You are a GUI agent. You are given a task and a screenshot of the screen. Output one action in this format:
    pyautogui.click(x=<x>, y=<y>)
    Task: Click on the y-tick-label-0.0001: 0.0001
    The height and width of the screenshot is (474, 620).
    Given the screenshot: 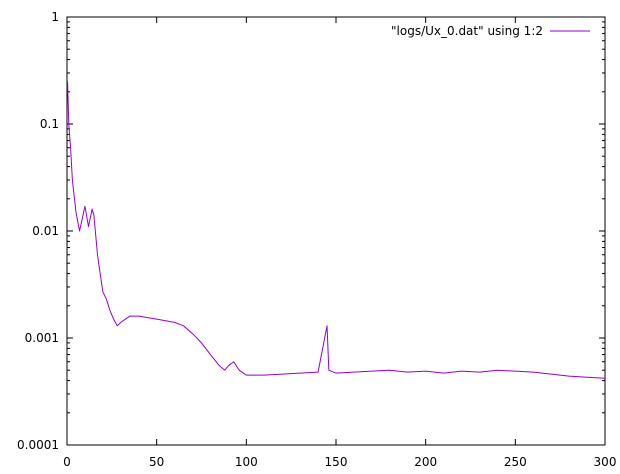 What is the action you would take?
    pyautogui.click(x=38, y=445)
    